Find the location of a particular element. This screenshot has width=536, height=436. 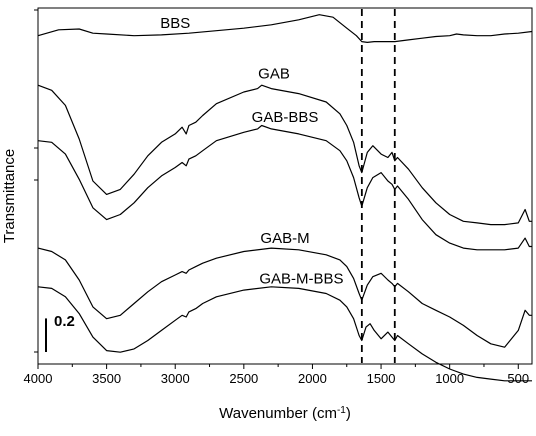

series-label-gab-m: GAB-M is located at coordinates (284, 238).